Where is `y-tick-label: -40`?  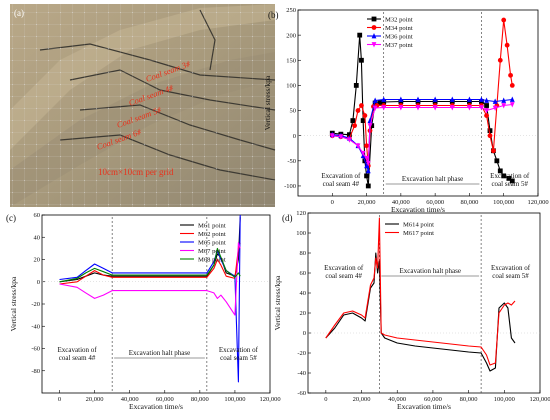
y-tick-label: -40 is located at coordinates (35, 326).